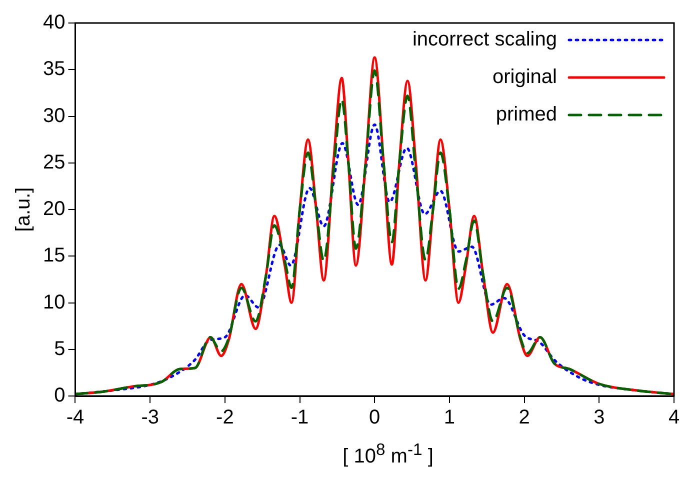 The height and width of the screenshot is (481, 696). Describe the element at coordinates (388, 454) in the screenshot. I see `x-axis-title: [ 10$^{8}$ m$^{-1}$ ]` at that location.